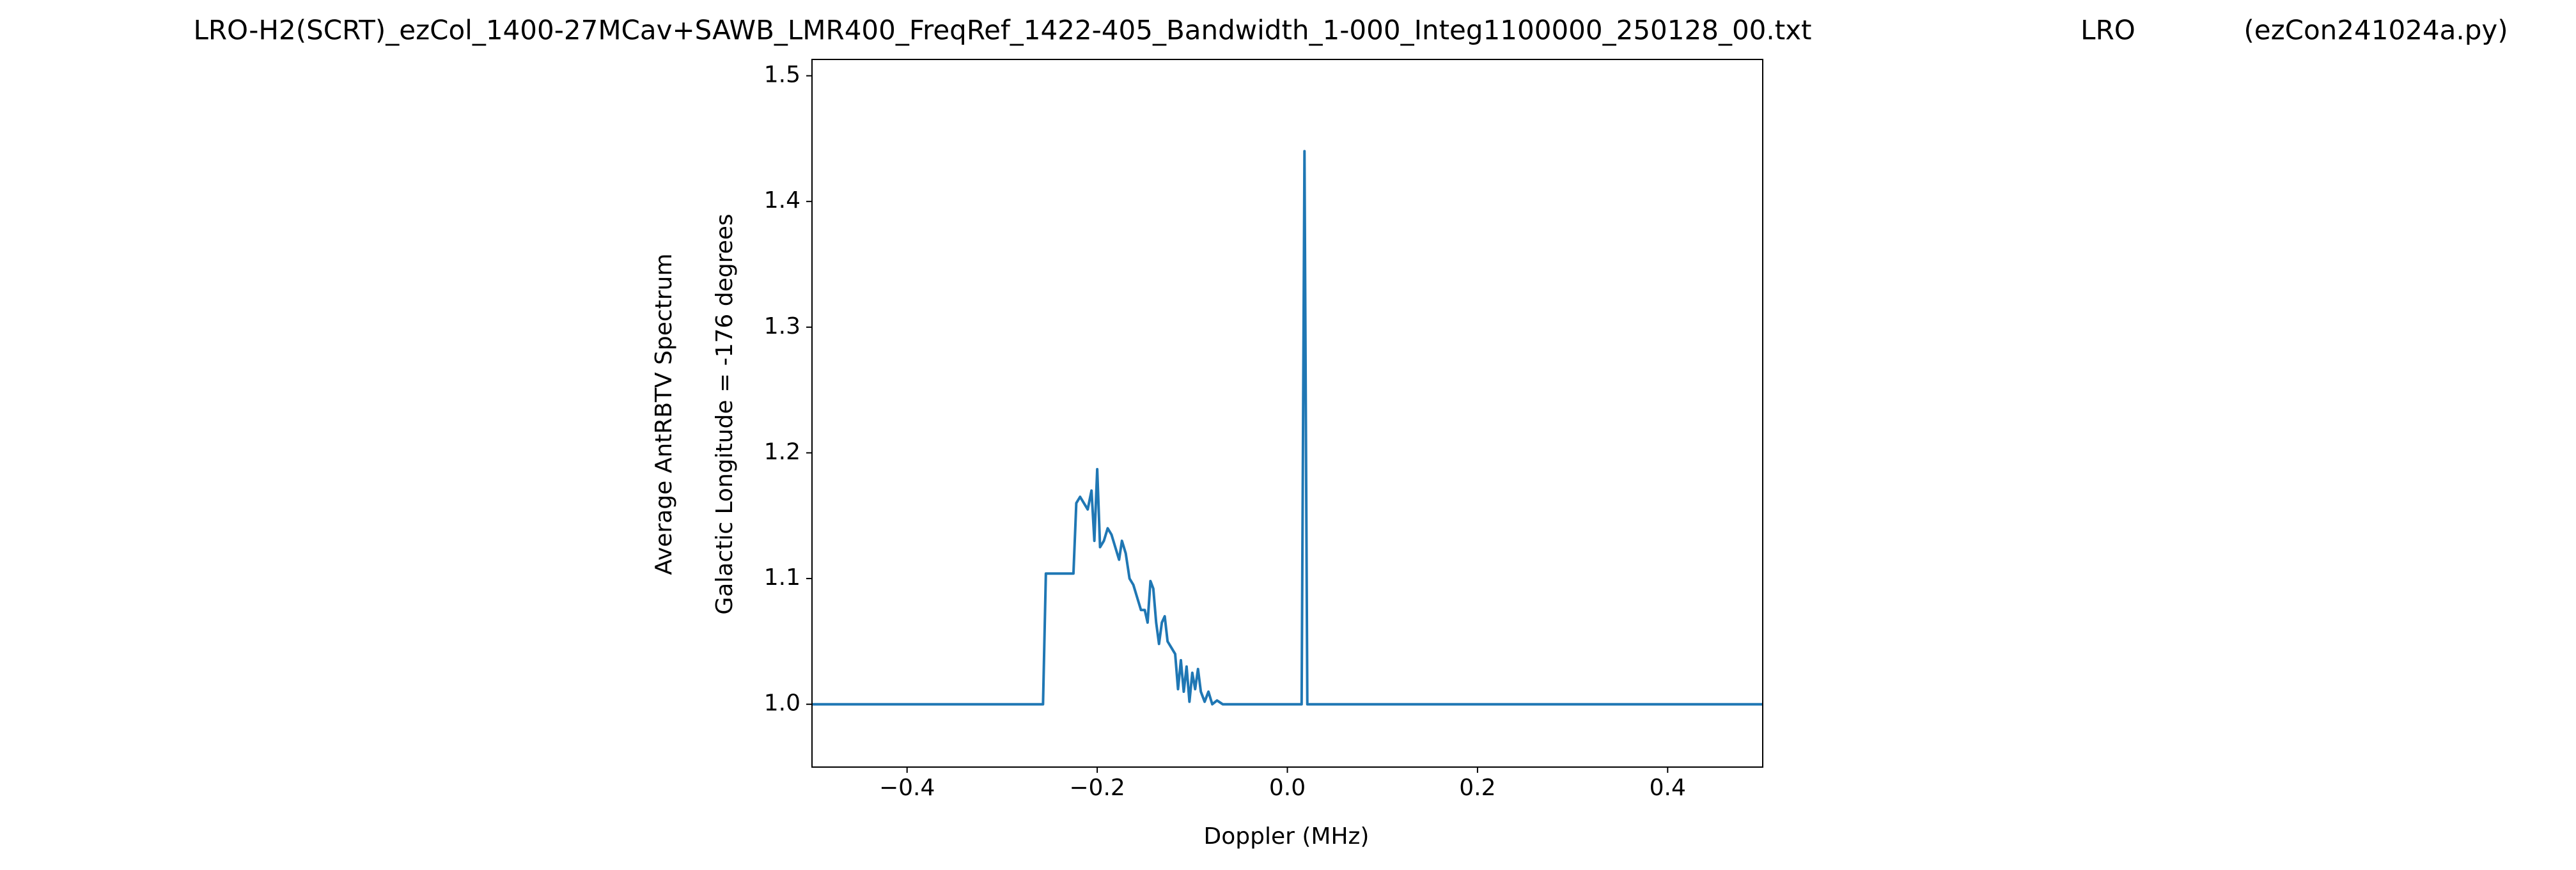  I want to click on x-tick-label: −0.4, so click(907, 788).